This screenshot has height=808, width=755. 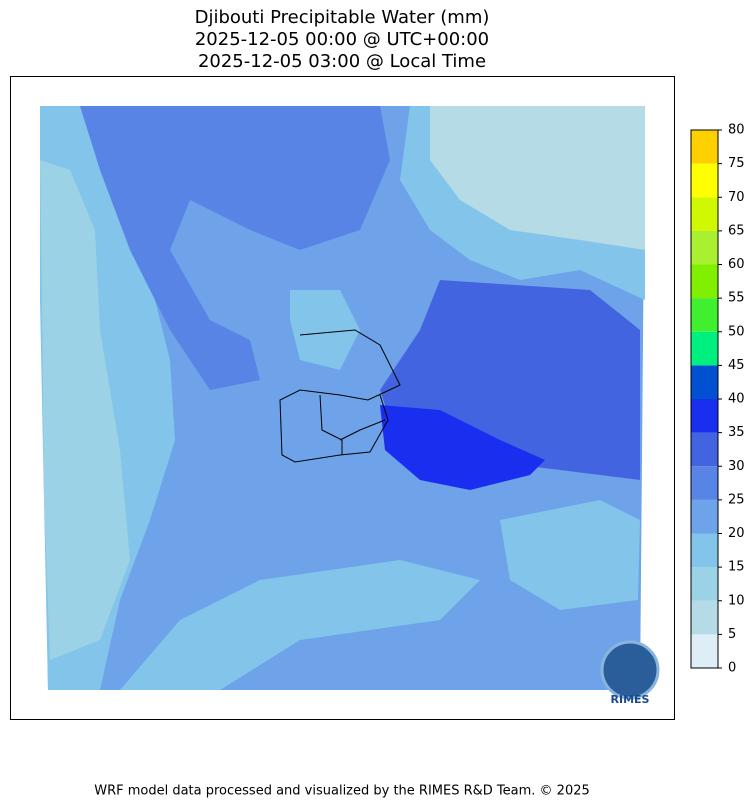 I want to click on colorbar: 0 5 10 15 20 25 30 35 40 45 50 55 60 65 70 75 80, so click(x=717, y=399).